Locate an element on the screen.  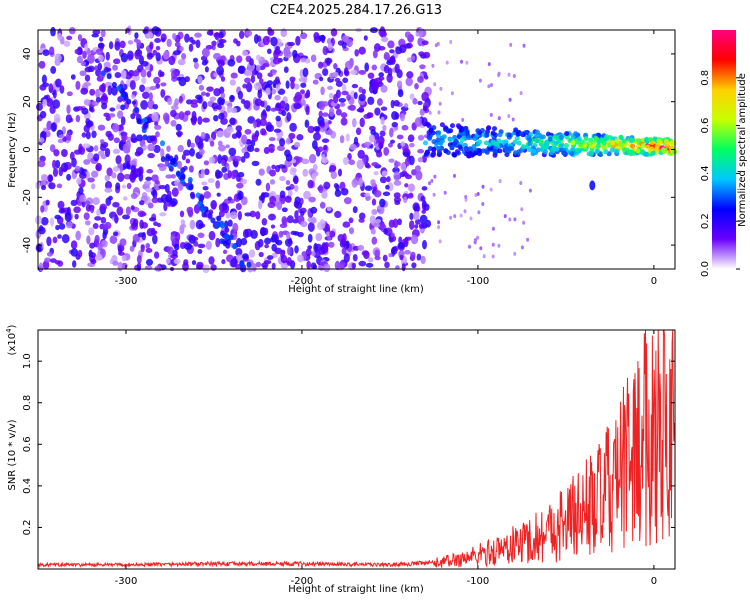
y-tick-label: 20 is located at coordinates (27, 101).